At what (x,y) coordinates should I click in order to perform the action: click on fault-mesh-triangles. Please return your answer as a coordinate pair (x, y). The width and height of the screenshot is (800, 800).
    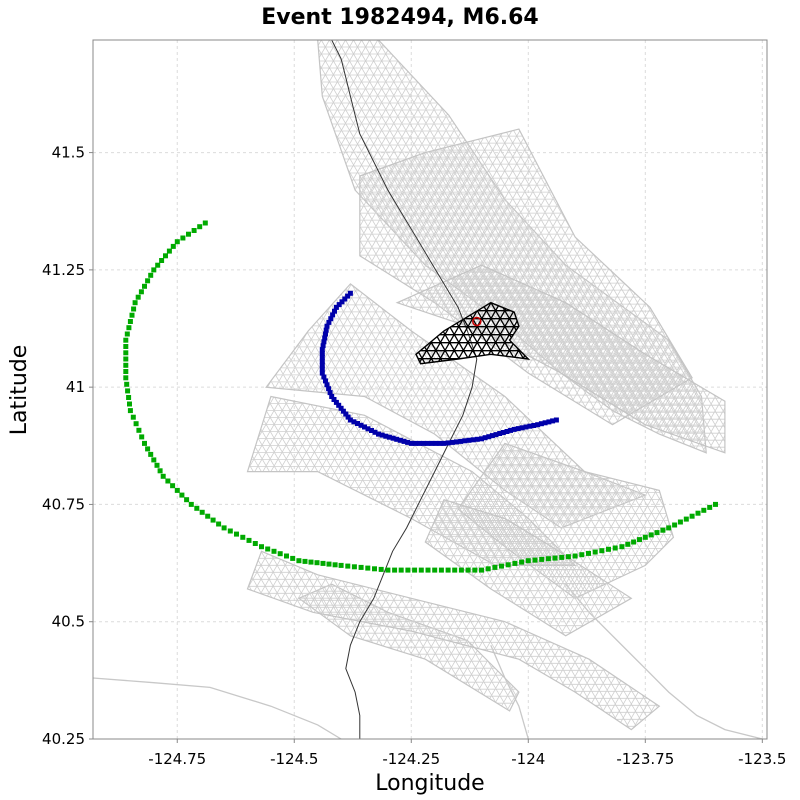
    Looking at the image, I should click on (528, 567).